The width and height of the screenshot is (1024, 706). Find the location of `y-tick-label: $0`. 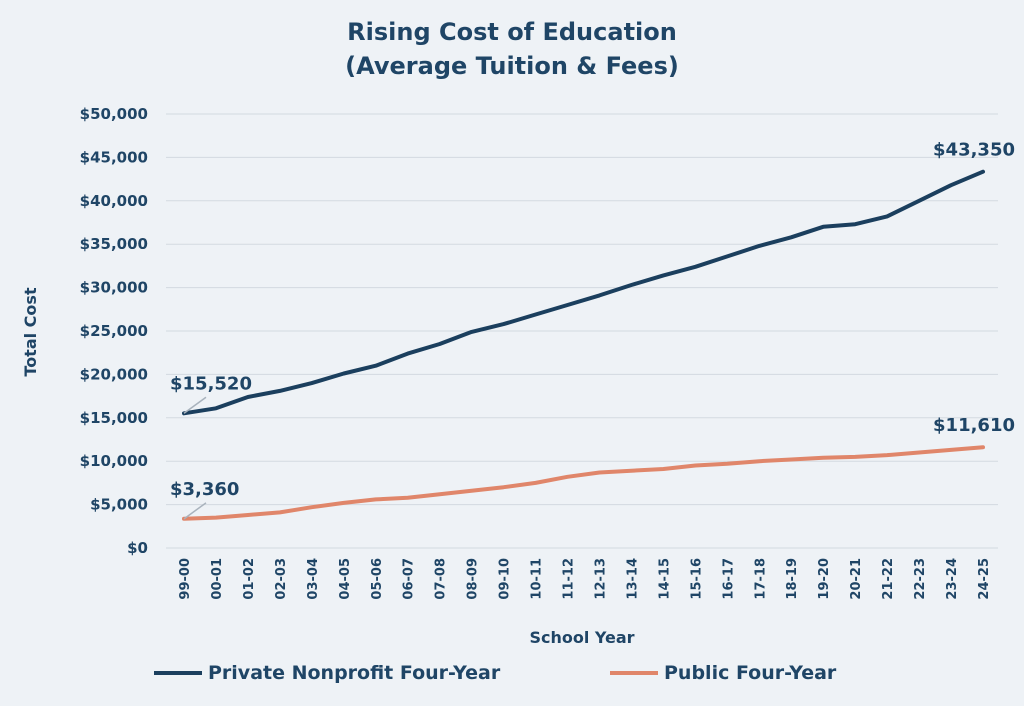

y-tick-label: $0 is located at coordinates (137, 548).